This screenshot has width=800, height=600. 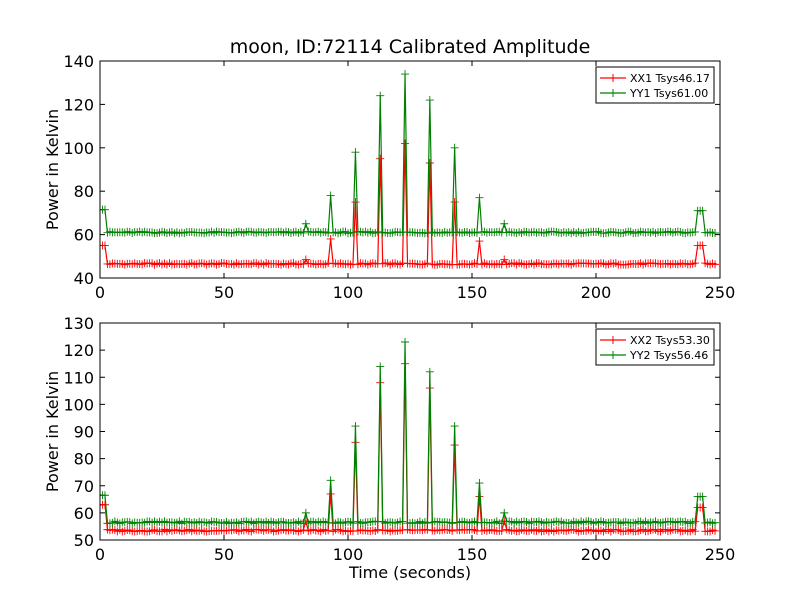 I want to click on y-tick-label: 50, so click(x=84, y=540).